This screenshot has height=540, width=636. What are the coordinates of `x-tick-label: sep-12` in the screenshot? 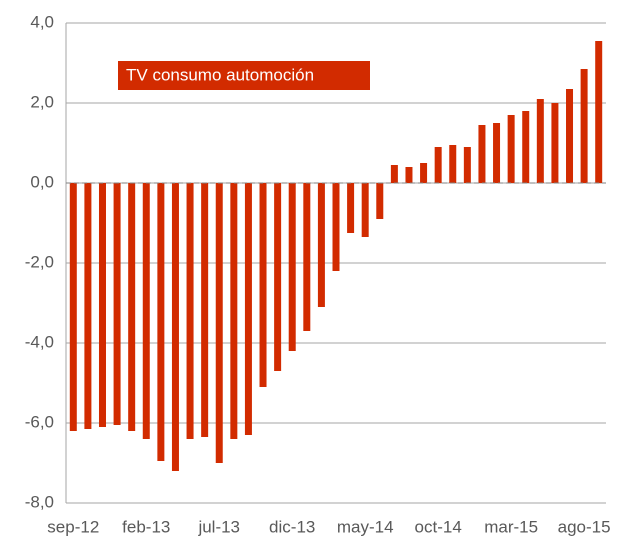 It's located at (73, 526).